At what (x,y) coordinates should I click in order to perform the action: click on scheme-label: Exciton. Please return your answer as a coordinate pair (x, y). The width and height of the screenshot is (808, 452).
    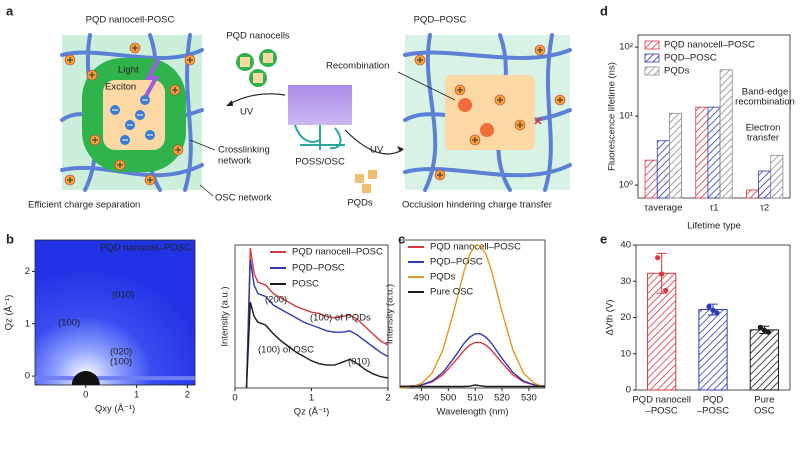
    Looking at the image, I should click on (120, 87).